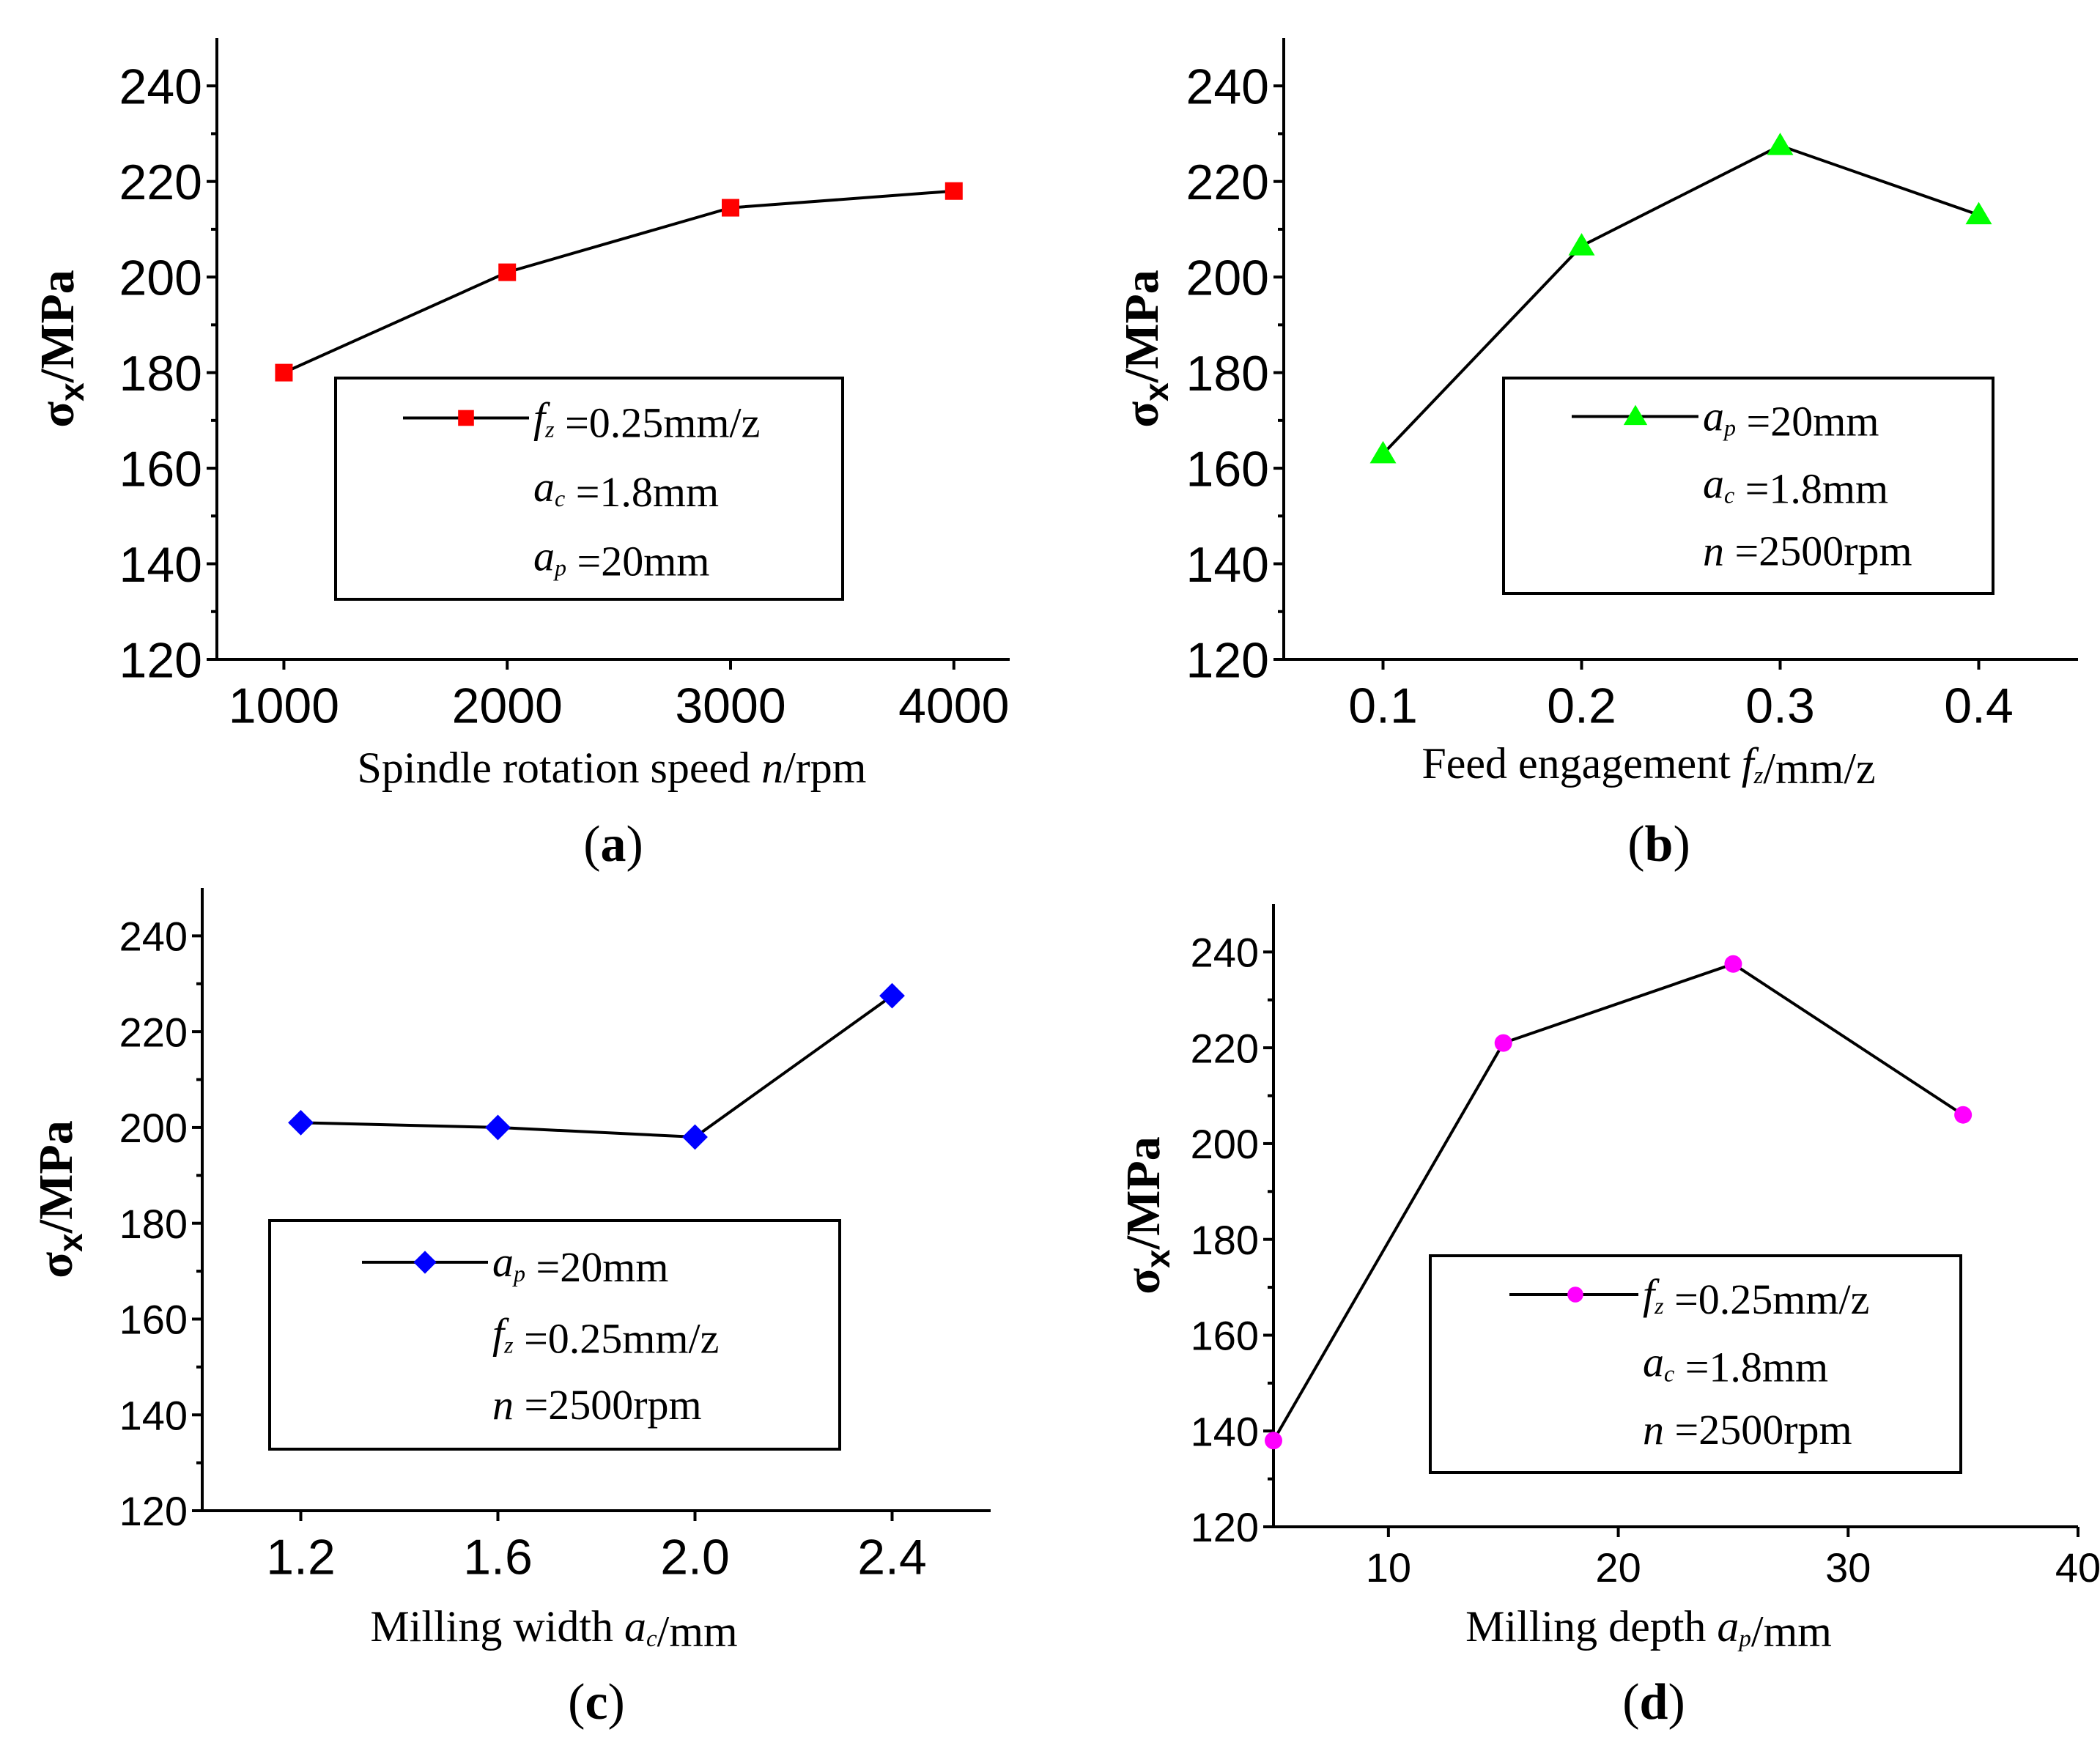  Describe the element at coordinates (953, 706) in the screenshot. I see `x-tick-label: 4000` at that location.